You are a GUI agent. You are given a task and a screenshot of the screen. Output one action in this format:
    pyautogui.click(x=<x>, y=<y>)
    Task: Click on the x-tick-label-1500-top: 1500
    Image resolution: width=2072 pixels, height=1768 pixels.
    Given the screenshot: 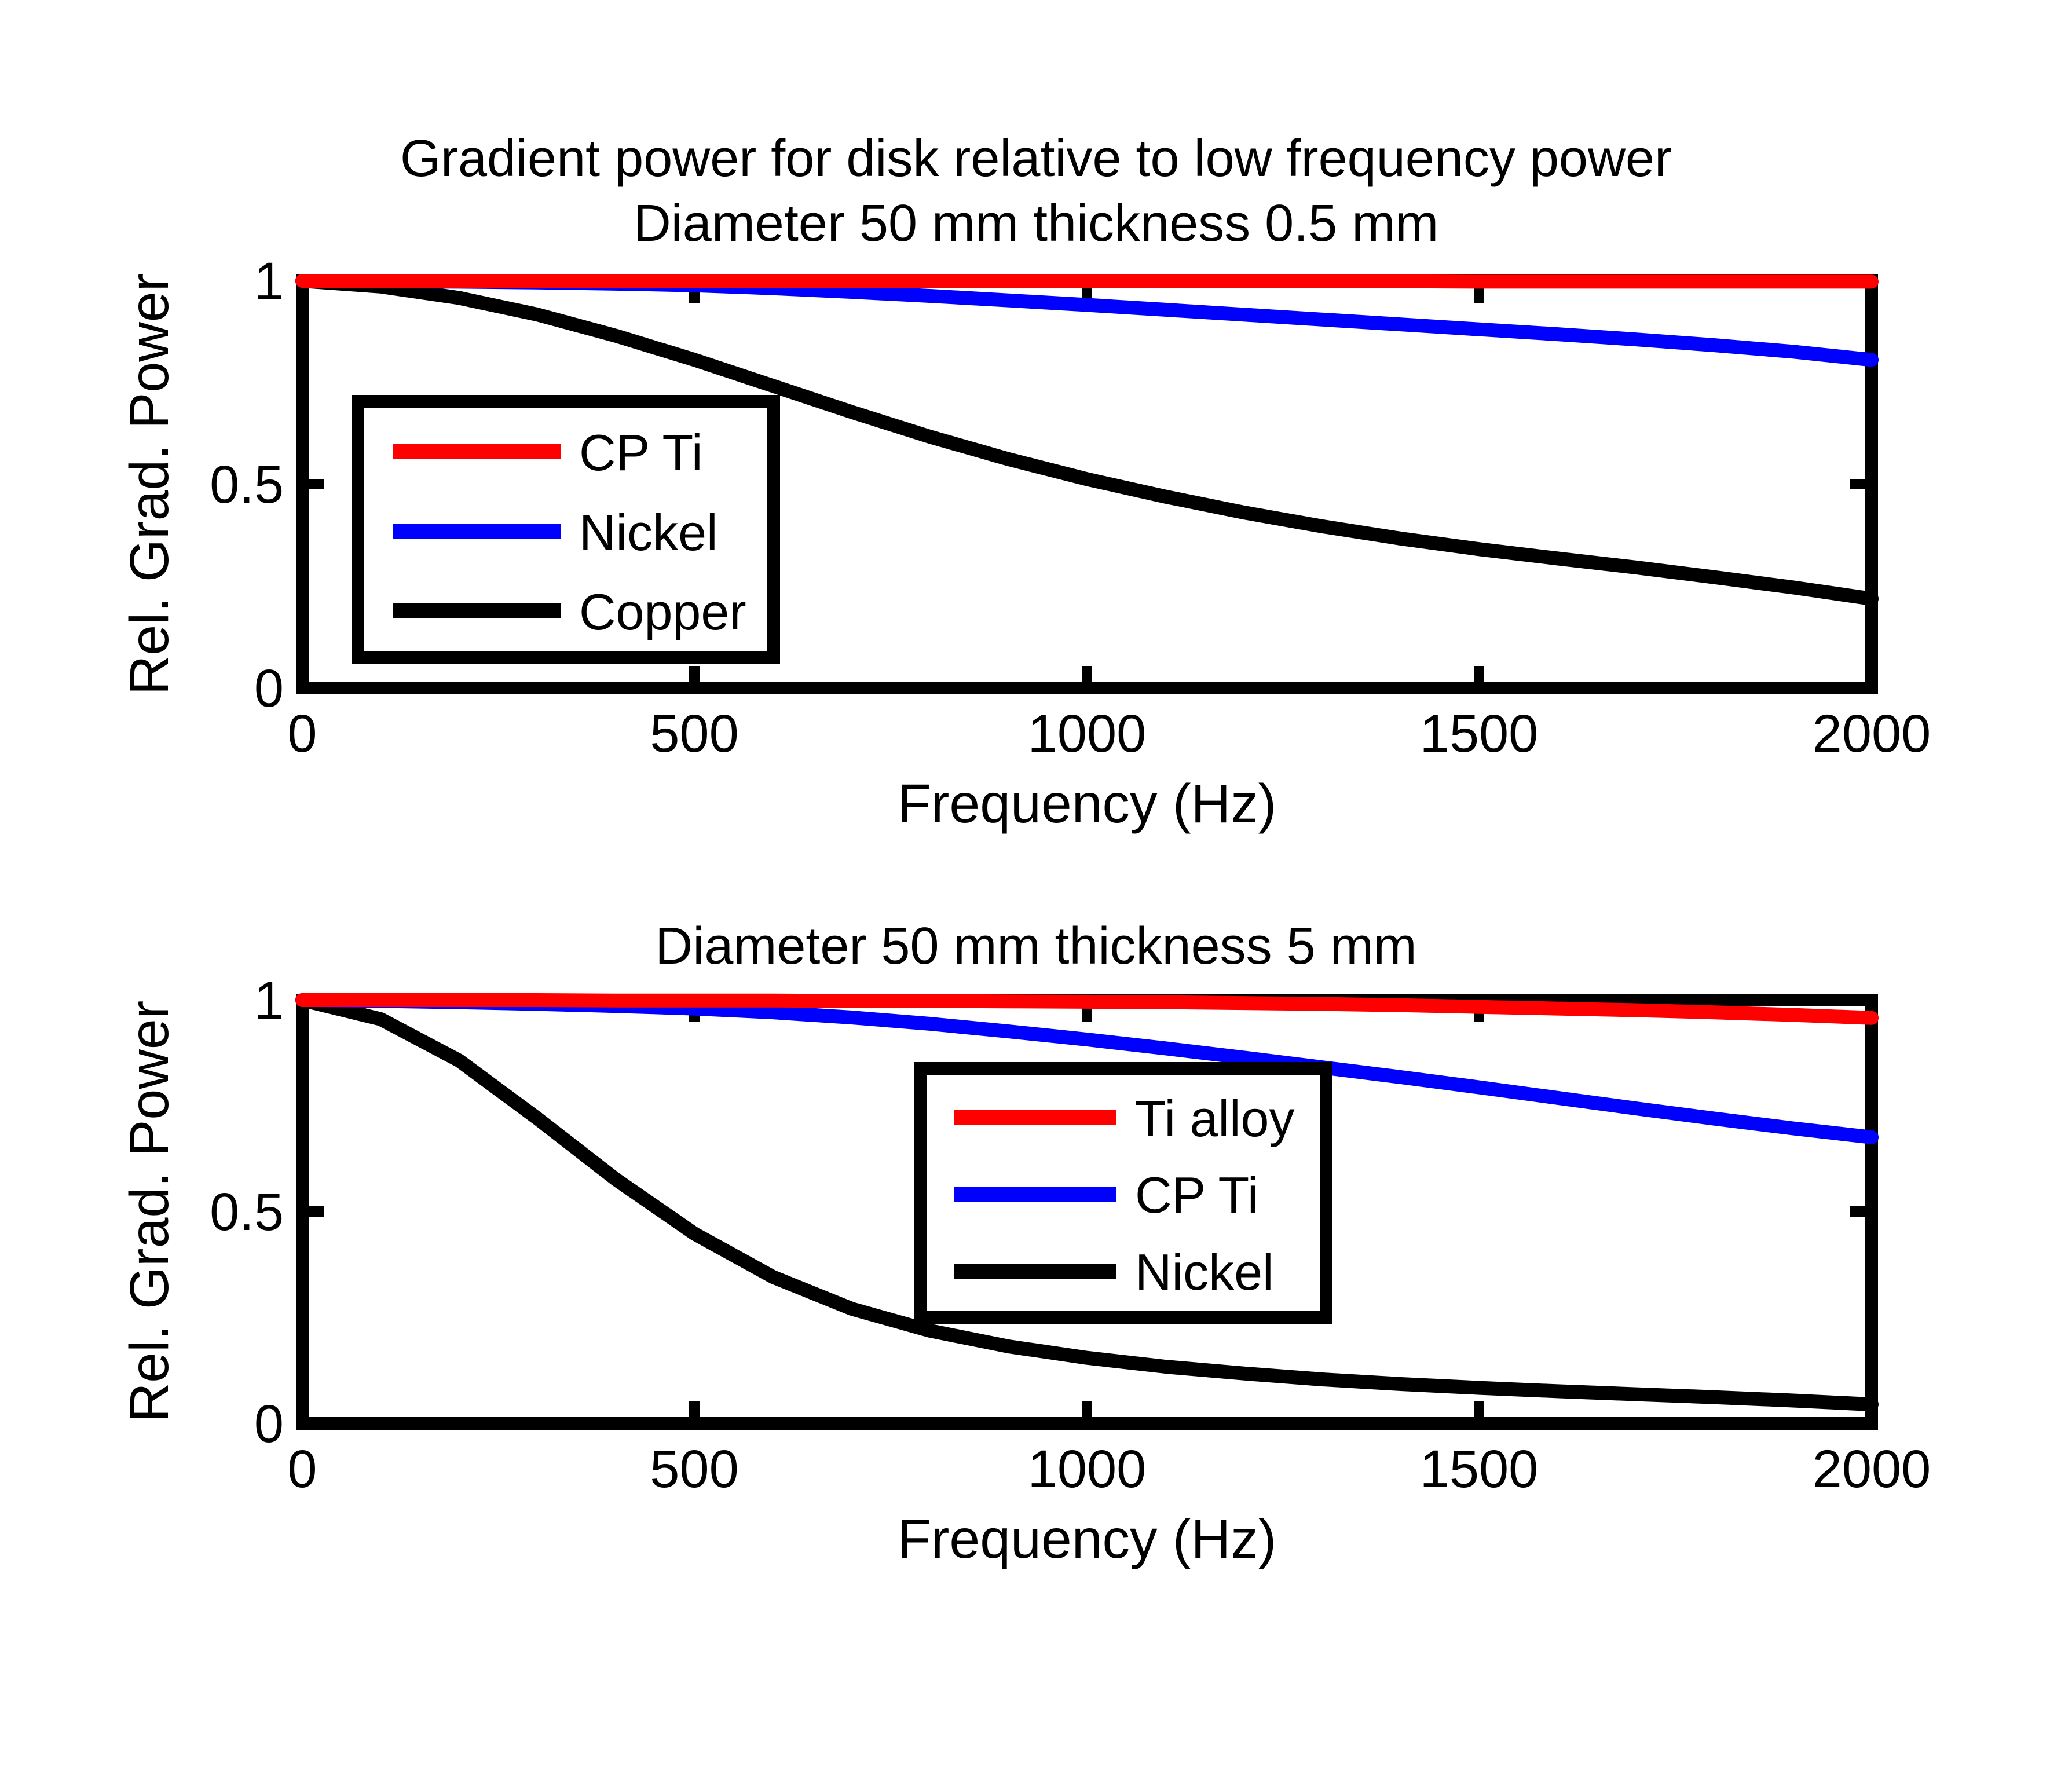 What is the action you would take?
    pyautogui.click(x=1479, y=734)
    